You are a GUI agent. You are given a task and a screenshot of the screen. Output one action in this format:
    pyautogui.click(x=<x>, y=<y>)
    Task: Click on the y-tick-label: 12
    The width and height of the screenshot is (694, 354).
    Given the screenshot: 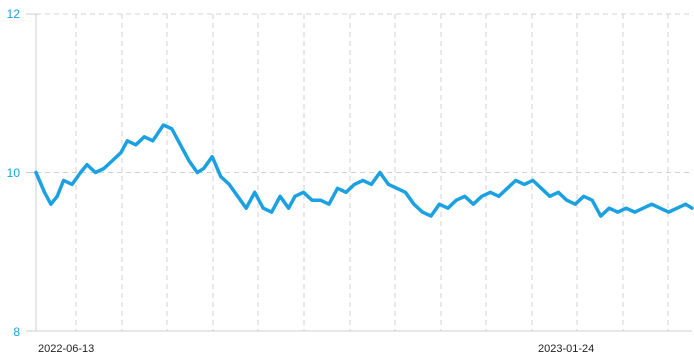 What is the action you would take?
    pyautogui.click(x=14, y=14)
    